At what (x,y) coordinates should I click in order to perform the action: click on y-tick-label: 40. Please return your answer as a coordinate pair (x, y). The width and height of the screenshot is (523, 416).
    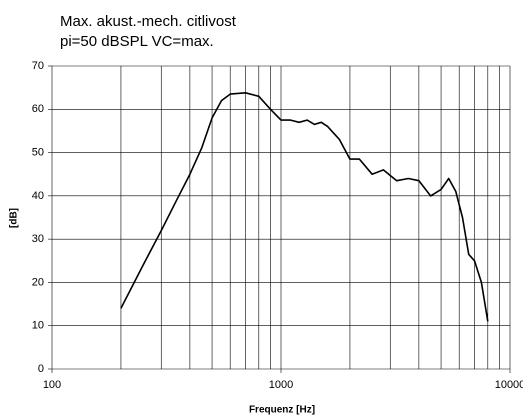
    Looking at the image, I should click on (38, 196).